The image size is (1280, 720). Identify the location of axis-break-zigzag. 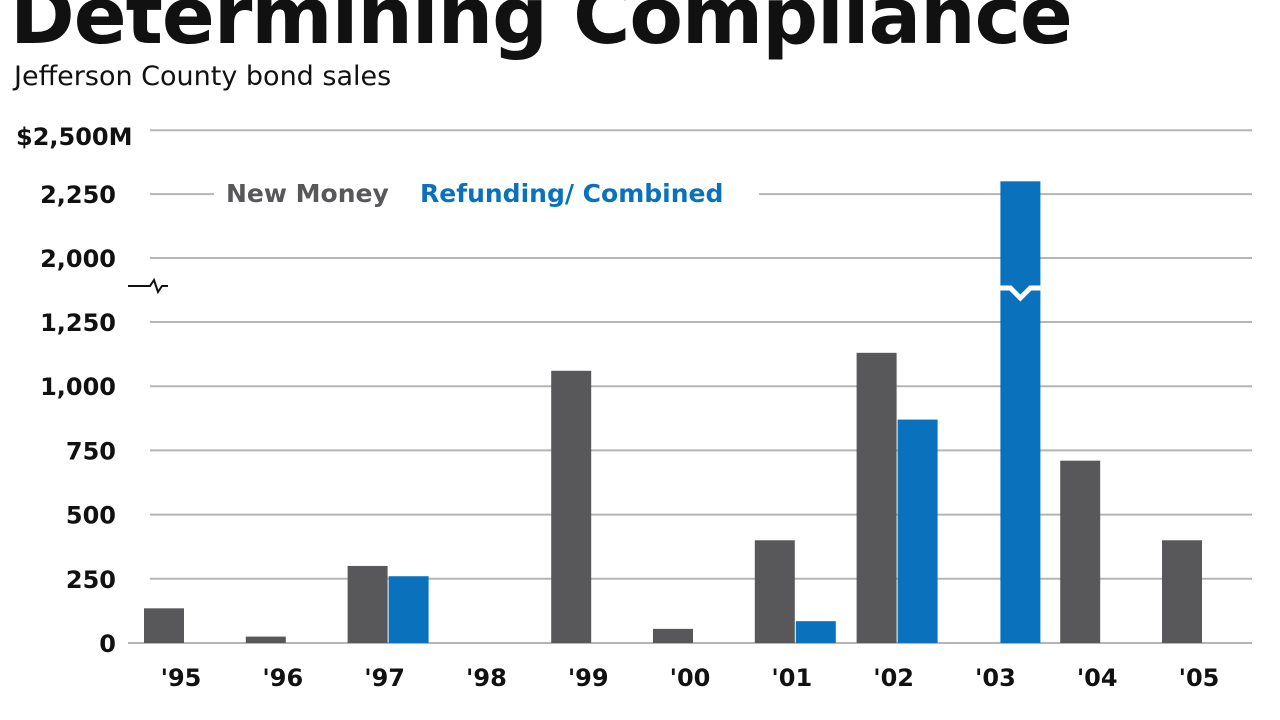
(148, 286).